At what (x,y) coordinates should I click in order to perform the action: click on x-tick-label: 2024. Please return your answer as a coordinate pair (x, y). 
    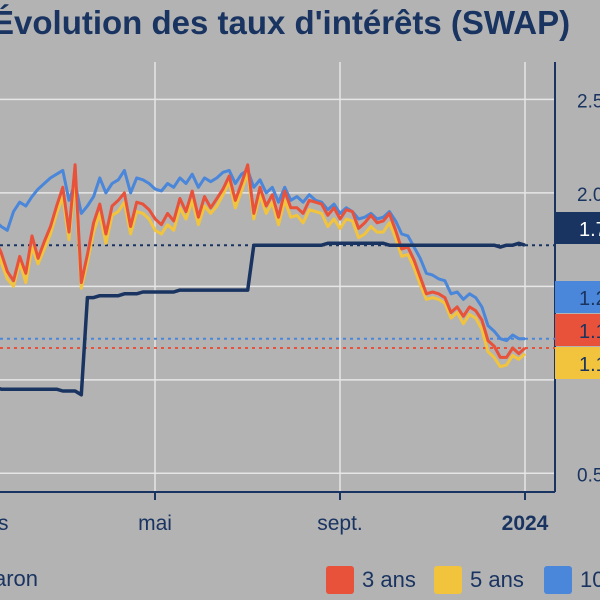
    Looking at the image, I should click on (525, 523).